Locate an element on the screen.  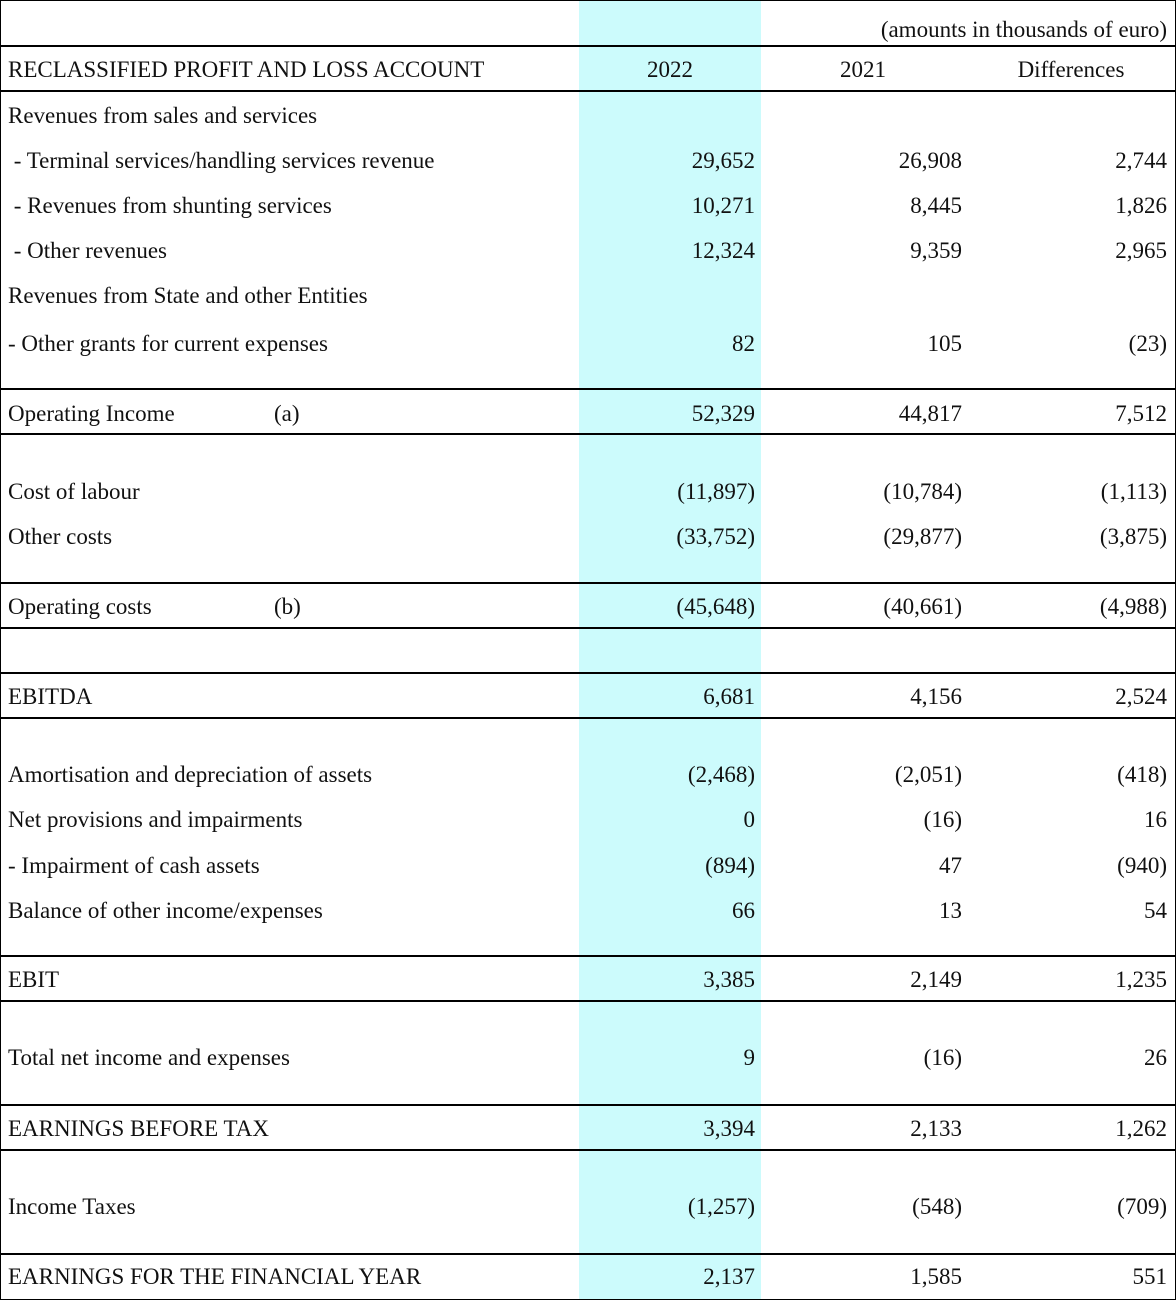
value-difference: (940) is located at coordinates (1142, 865).